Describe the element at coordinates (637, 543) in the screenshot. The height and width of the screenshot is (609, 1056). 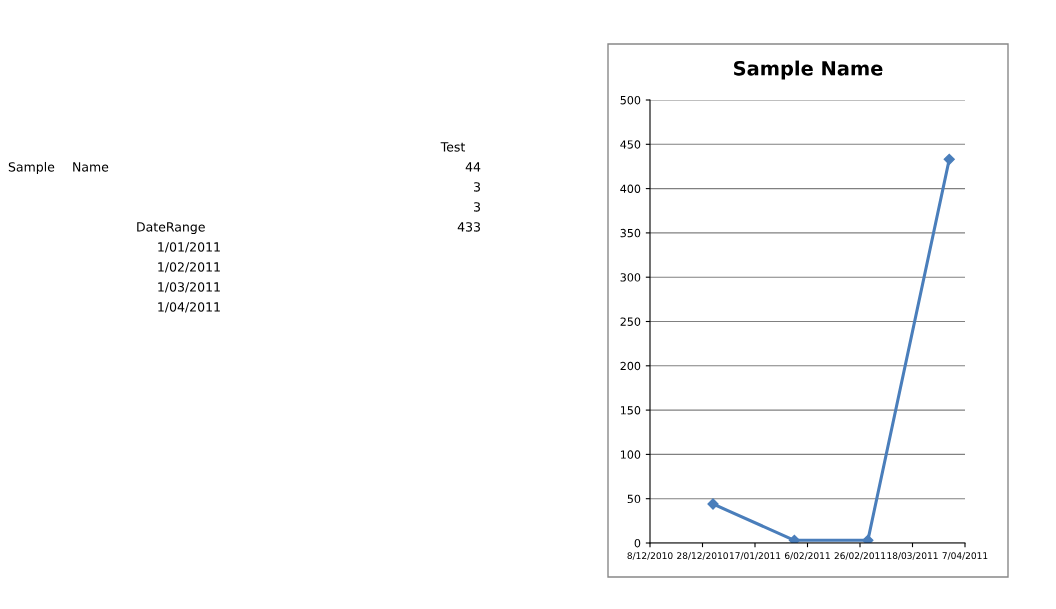
I see `y-tick-label: 0` at that location.